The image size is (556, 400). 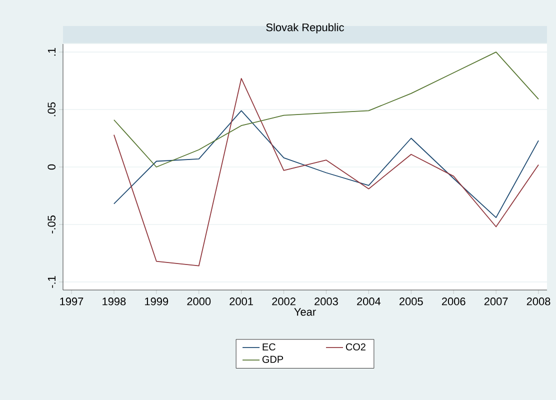 What do you see at coordinates (241, 302) in the screenshot?
I see `x-tick-label: 2001` at bounding box center [241, 302].